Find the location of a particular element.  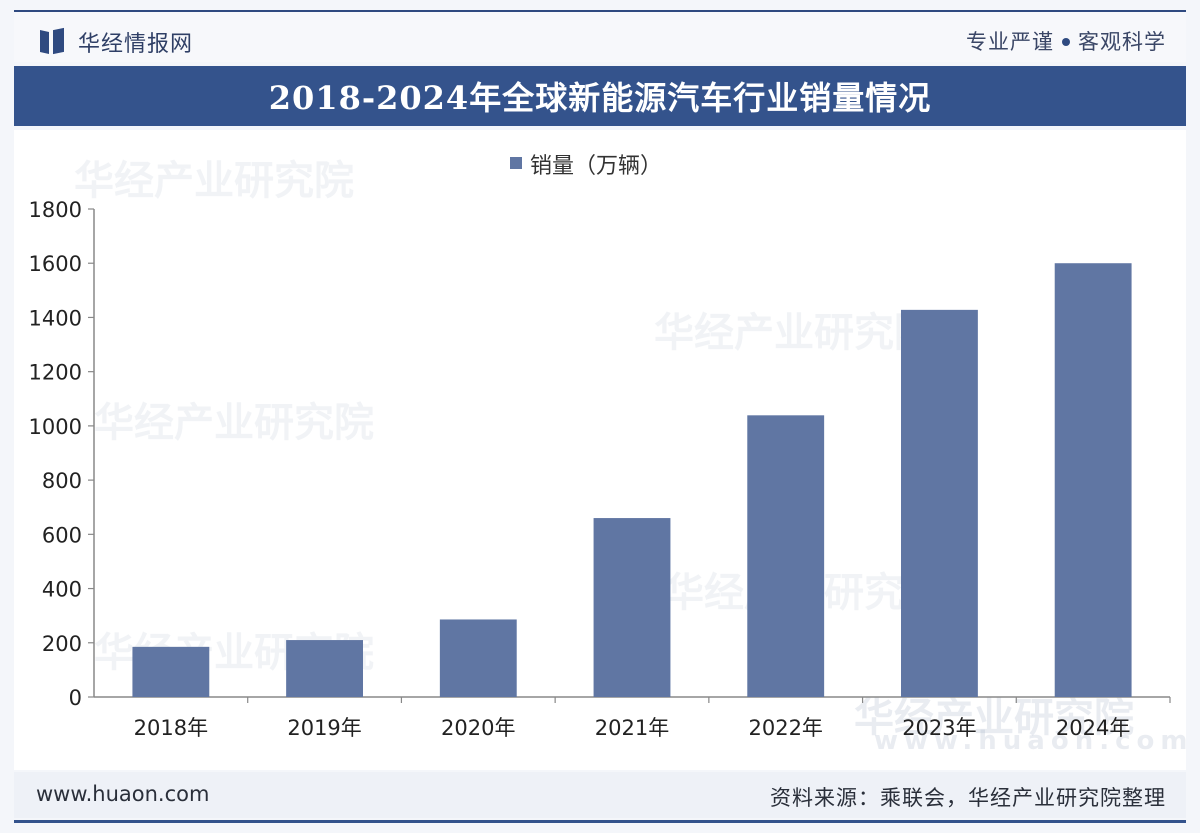

bullet-dot-icon is located at coordinates (1066, 41).